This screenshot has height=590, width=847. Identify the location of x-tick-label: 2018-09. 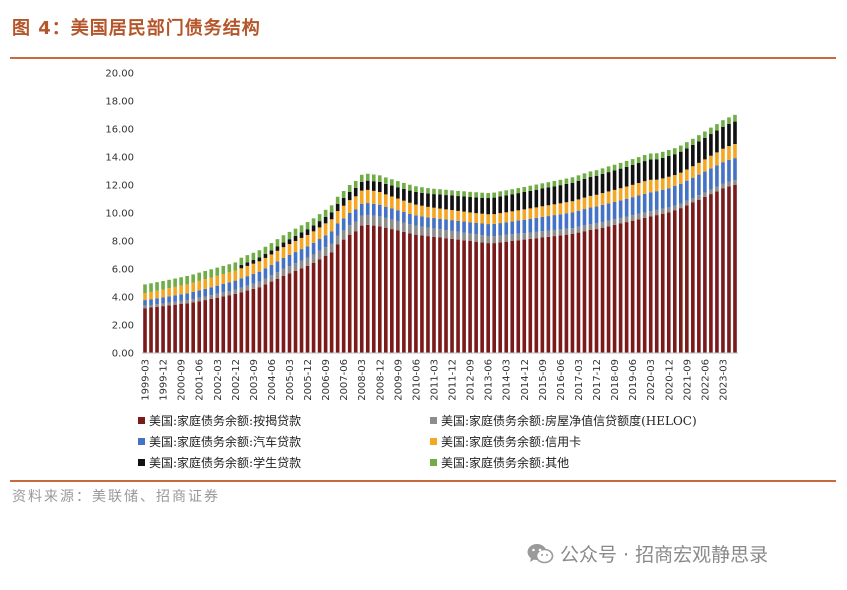
(615, 380).